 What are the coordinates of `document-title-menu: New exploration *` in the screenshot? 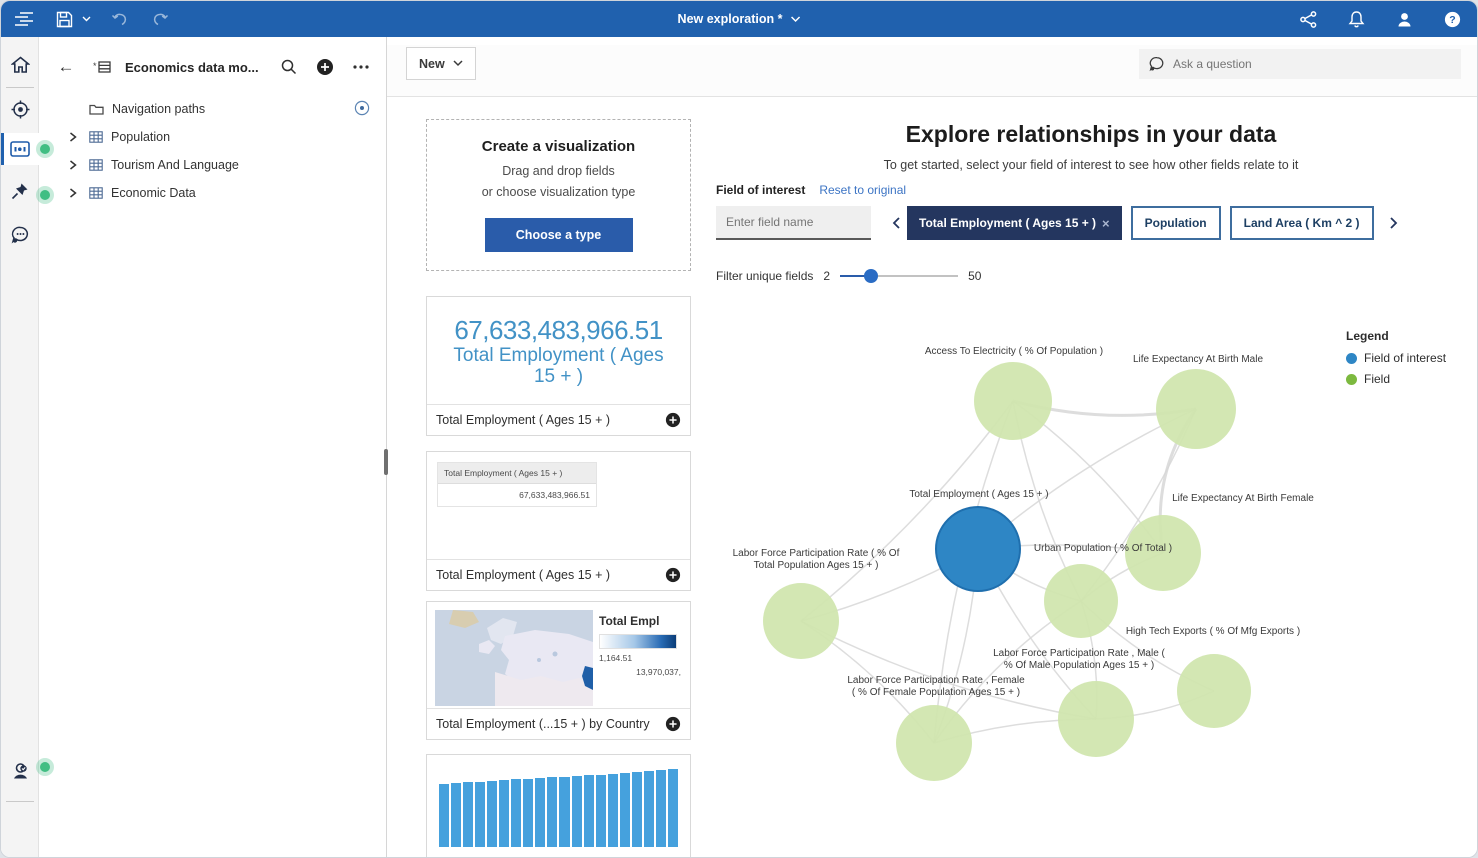 It's located at (739, 19).